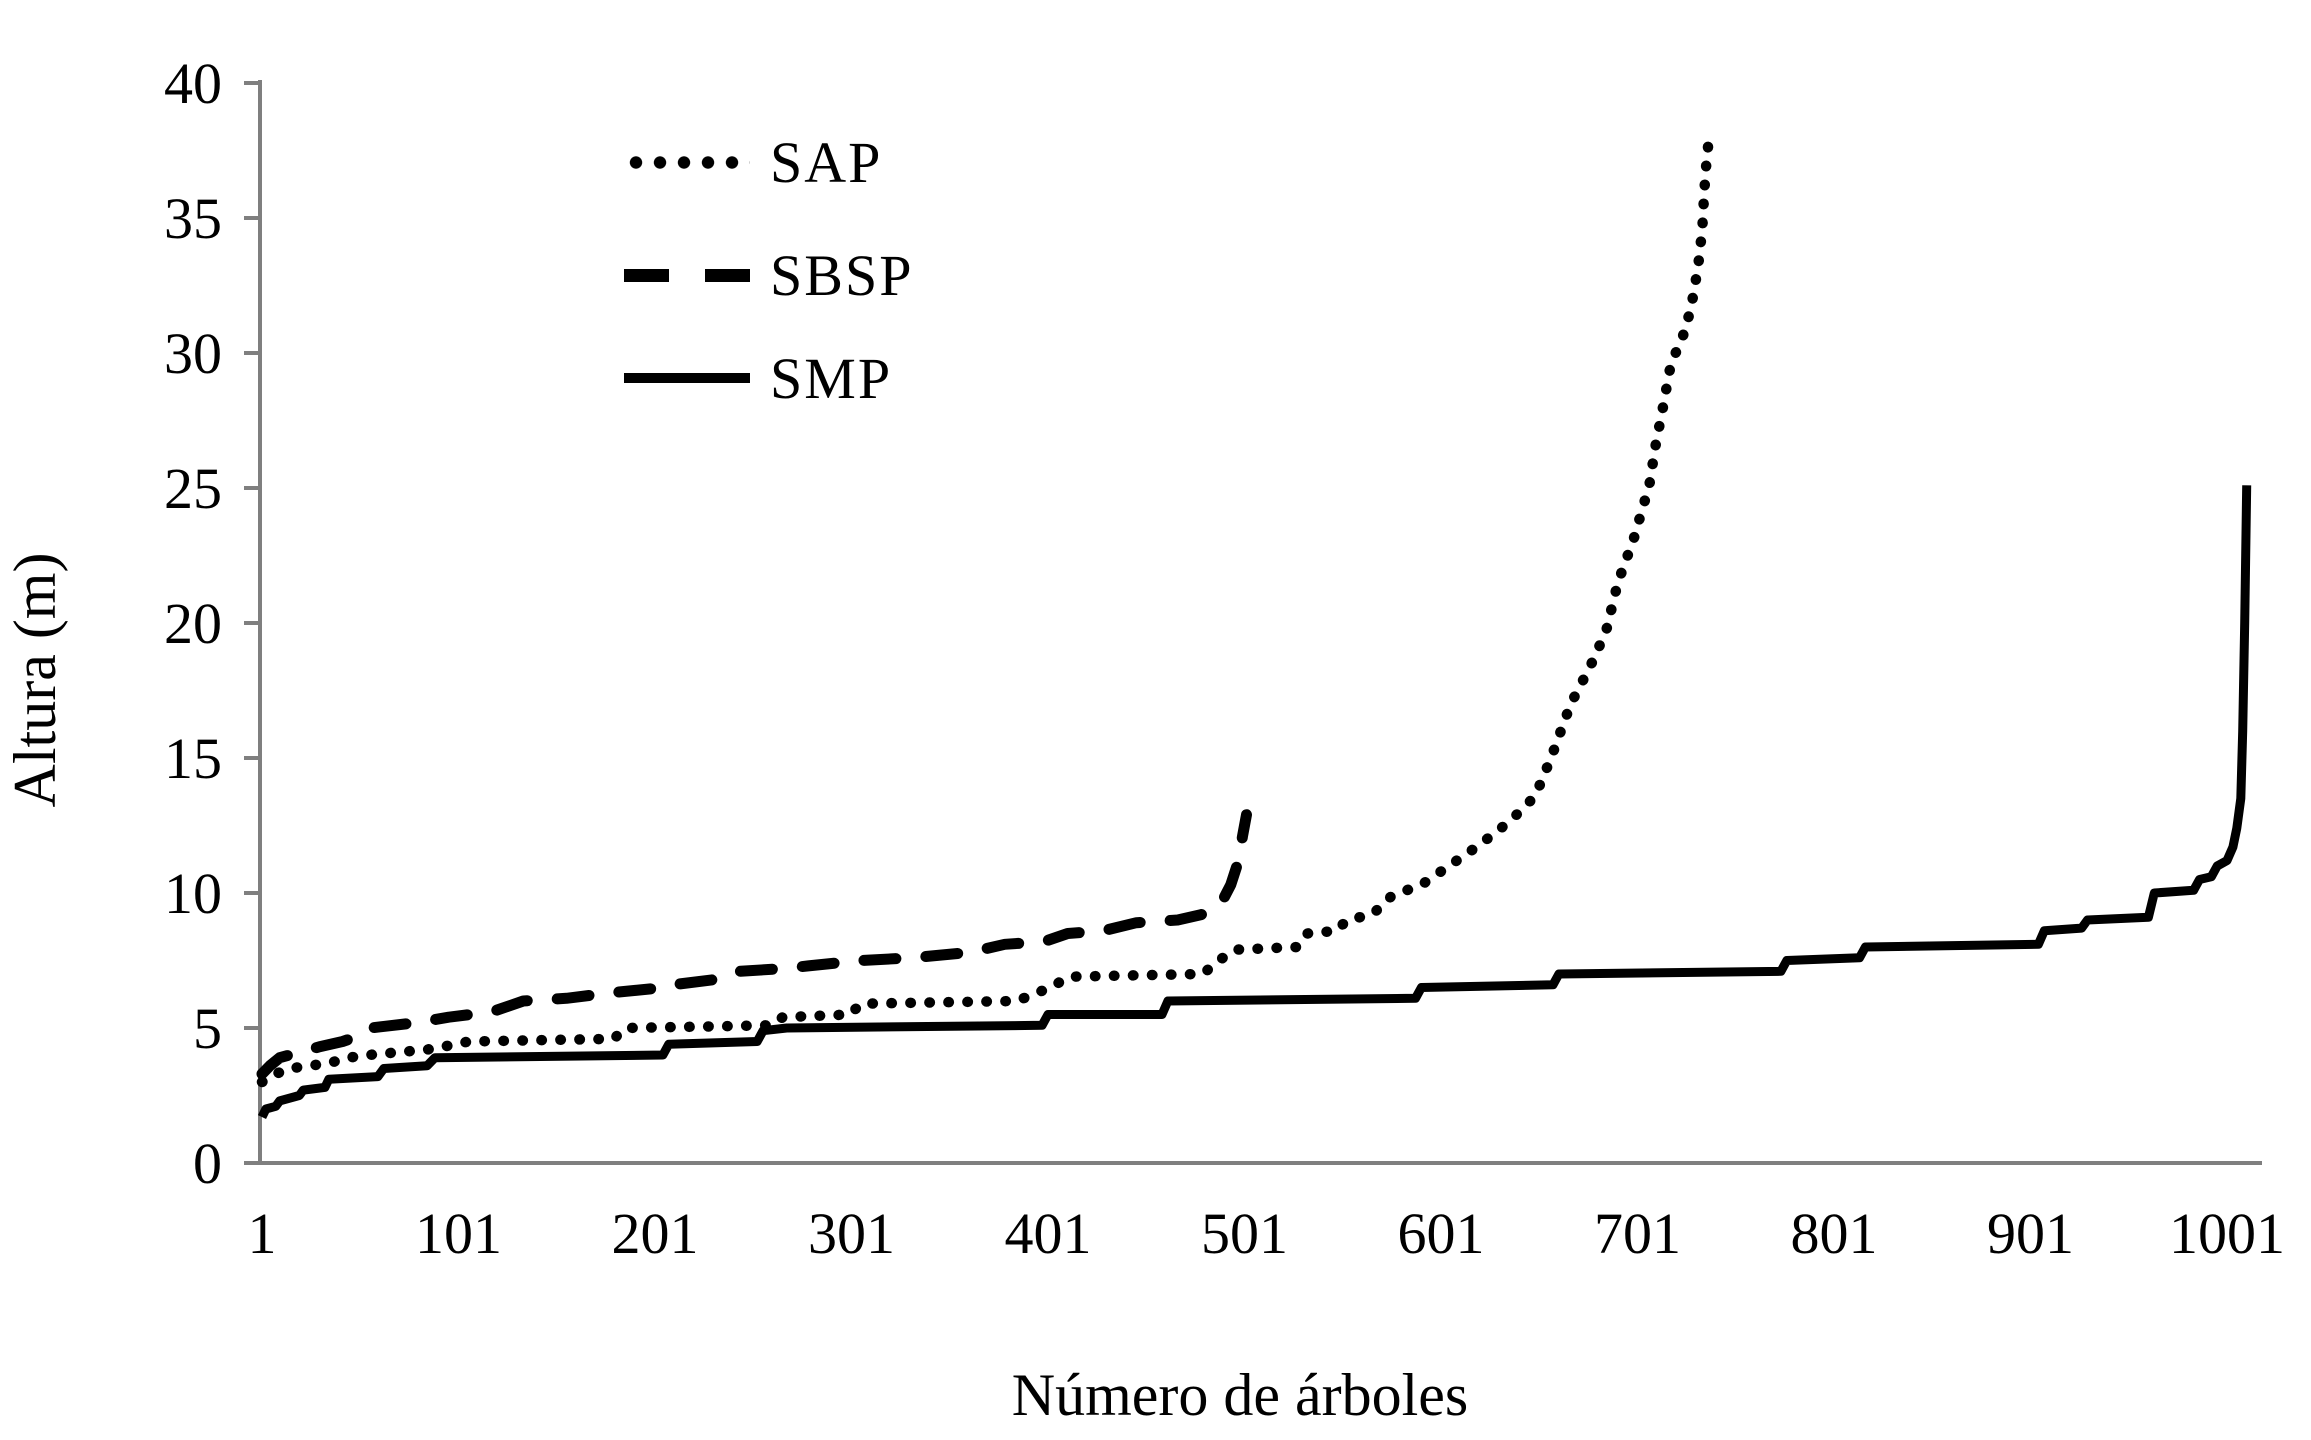 This screenshot has width=2311, height=1440. I want to click on y-tick-label-30: 30, so click(193, 353).